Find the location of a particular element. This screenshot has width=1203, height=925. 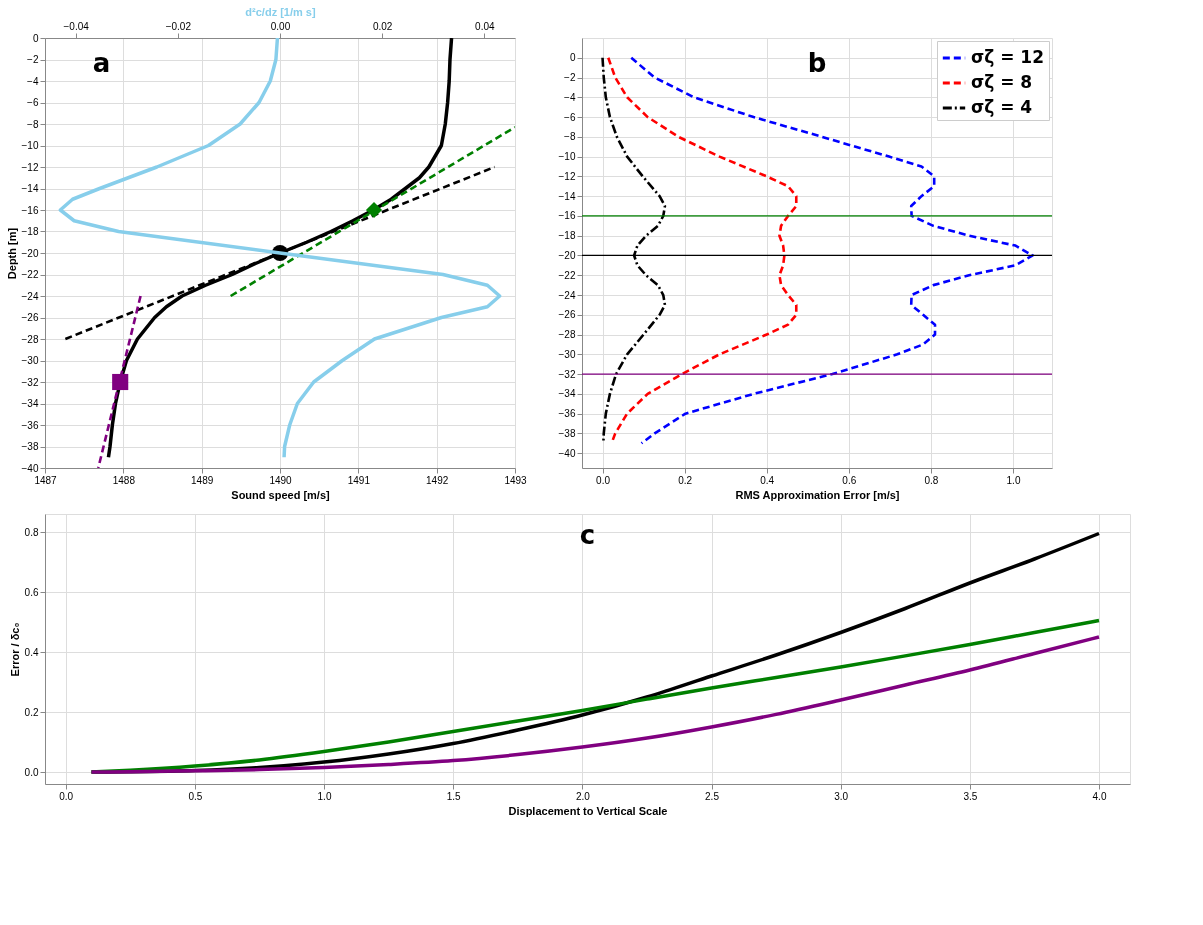

x-tick-label: 0.8 is located at coordinates (931, 480).